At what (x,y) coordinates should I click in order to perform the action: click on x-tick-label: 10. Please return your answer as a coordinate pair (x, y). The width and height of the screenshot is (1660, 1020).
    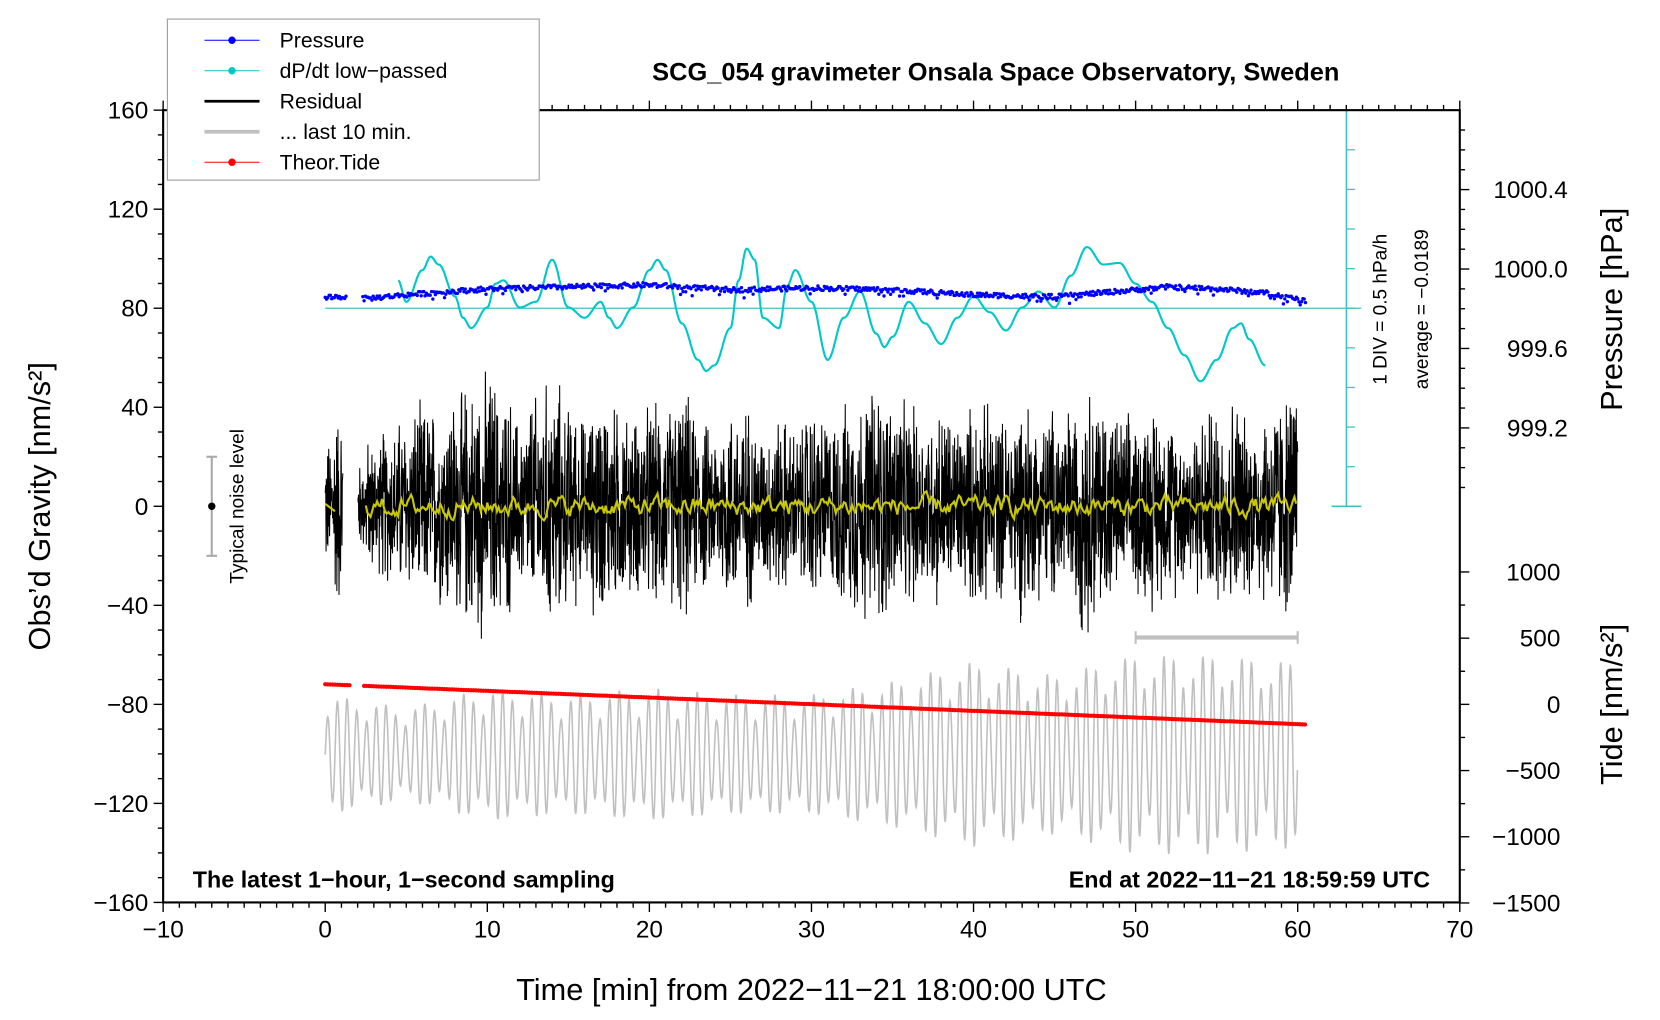
    Looking at the image, I should click on (487, 929).